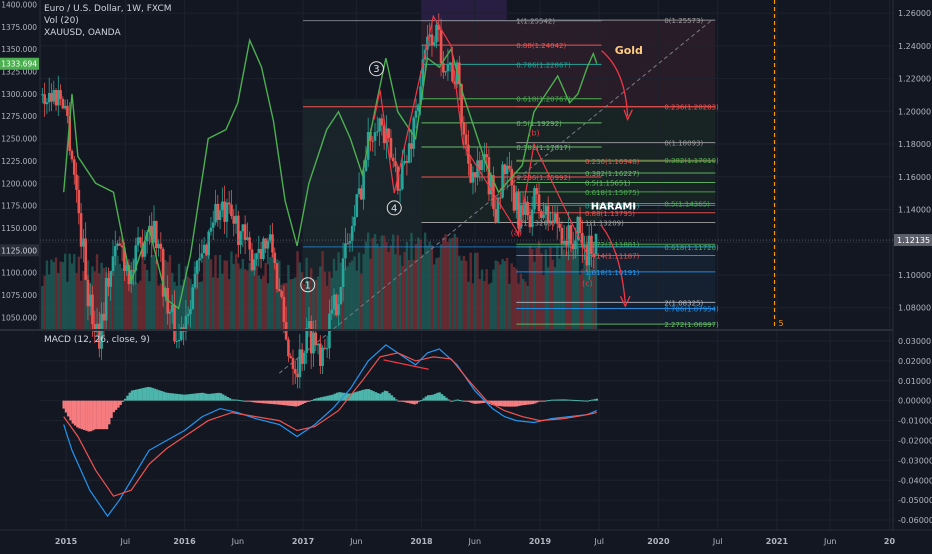 Image resolution: width=932 pixels, height=554 pixels. Describe the element at coordinates (604, 223) in the screenshot. I see `retrace-label: 1(1.13209)` at that location.